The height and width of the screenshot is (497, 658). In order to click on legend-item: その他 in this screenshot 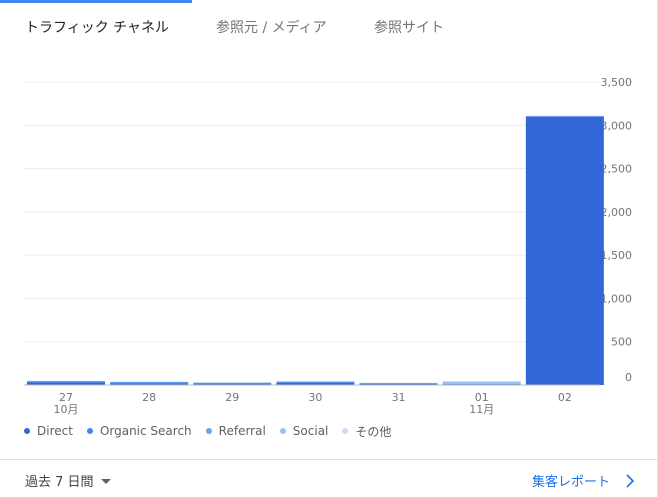, I will do `click(366, 431)`.